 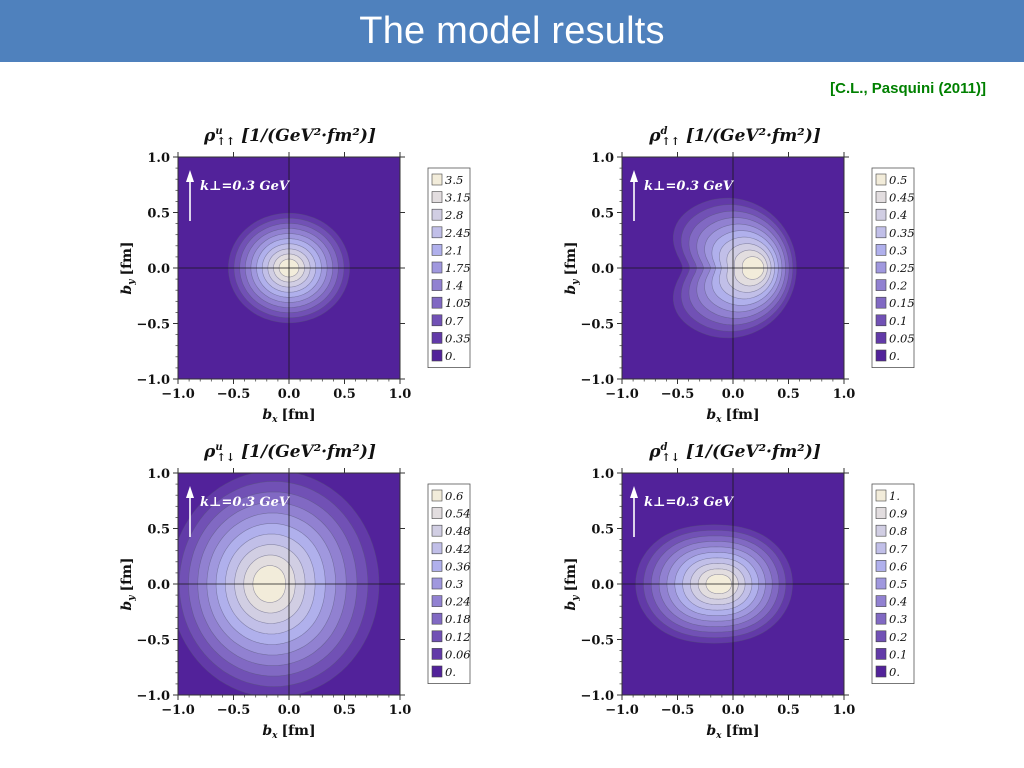 I want to click on x-tick-label: −0.5, so click(x=234, y=394).